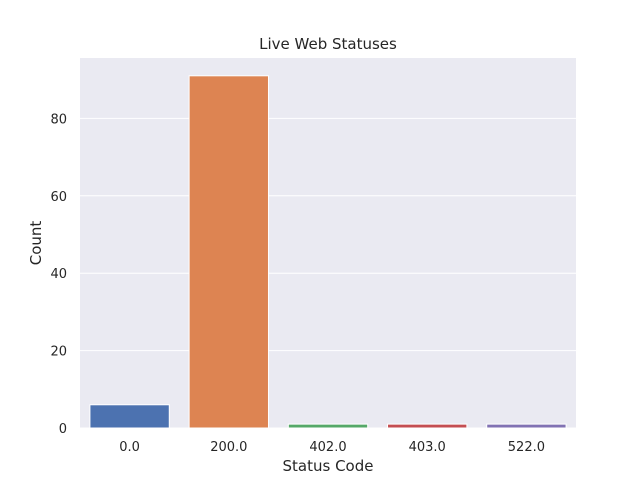 This screenshot has width=640, height=480. Describe the element at coordinates (526, 426) in the screenshot. I see `bar-522.0` at that location.